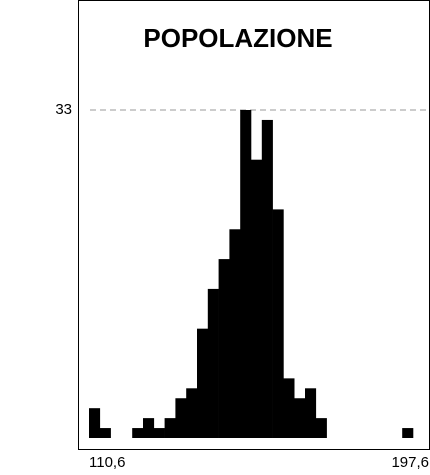 The image size is (430, 475). I want to click on chart-title: POPOLAZIONE, so click(237, 38).